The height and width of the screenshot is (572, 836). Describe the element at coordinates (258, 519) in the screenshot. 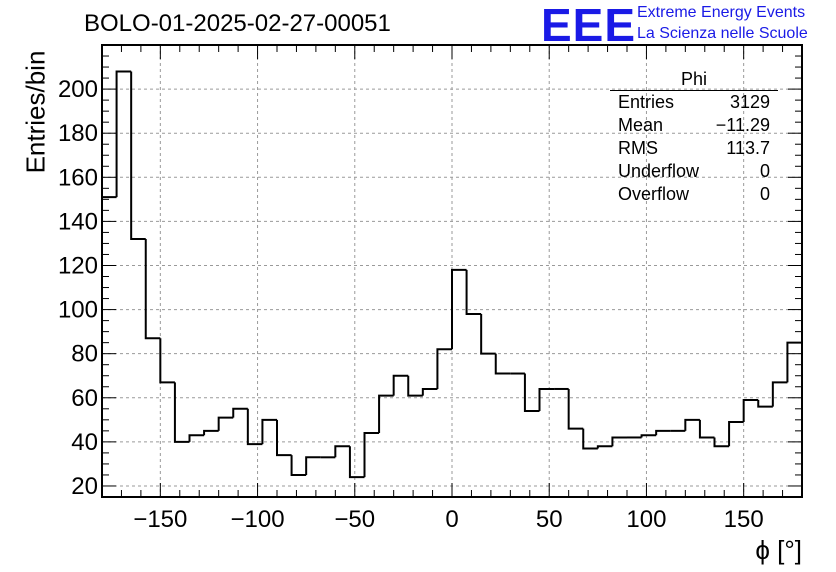

I see `x-tick-label: −100` at that location.